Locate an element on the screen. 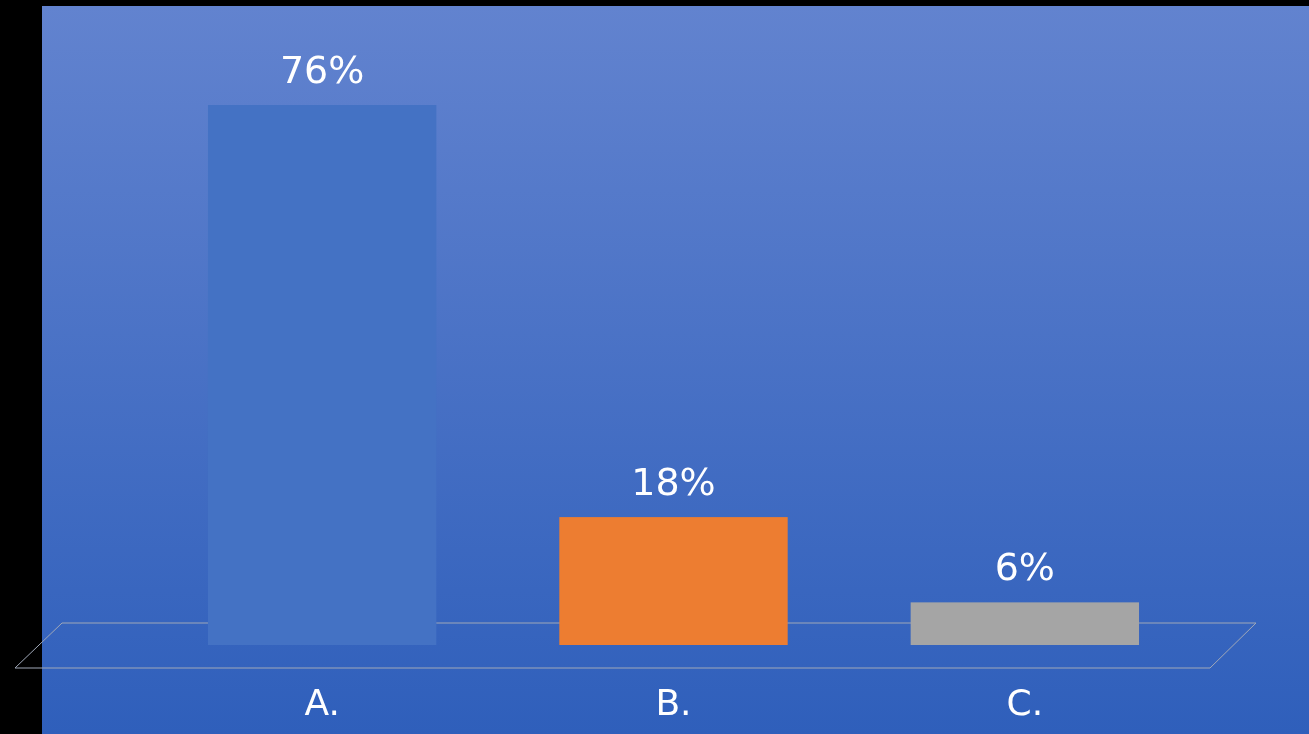 The height and width of the screenshot is (734, 1309). x-tick-label: C. is located at coordinates (1025, 702).